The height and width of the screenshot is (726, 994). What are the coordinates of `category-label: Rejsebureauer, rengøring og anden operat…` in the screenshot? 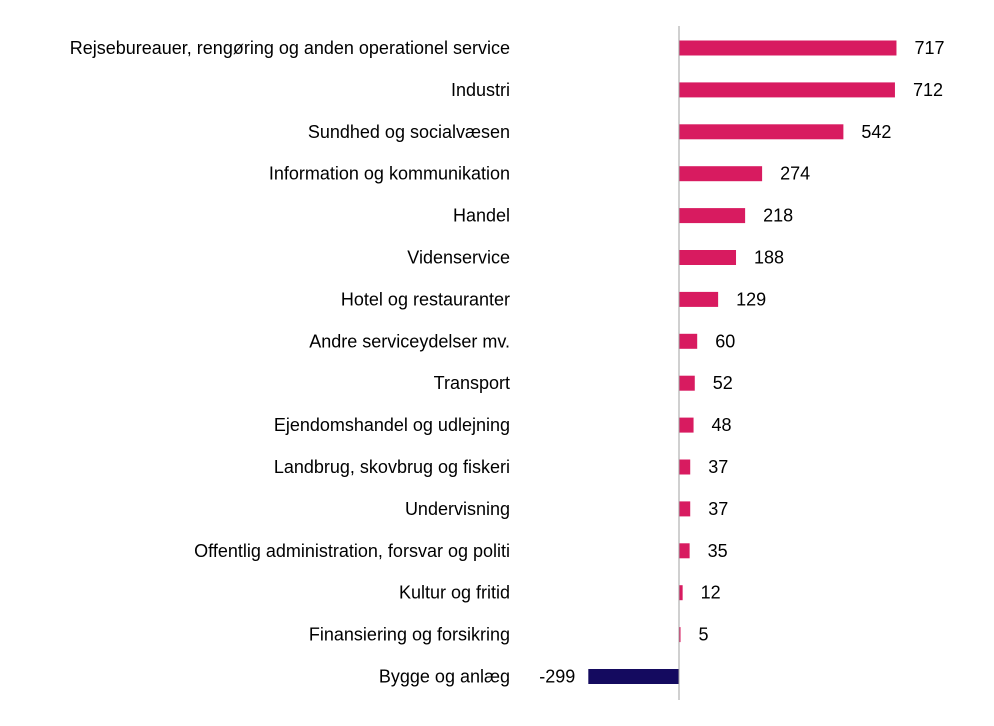 It's located at (290, 48).